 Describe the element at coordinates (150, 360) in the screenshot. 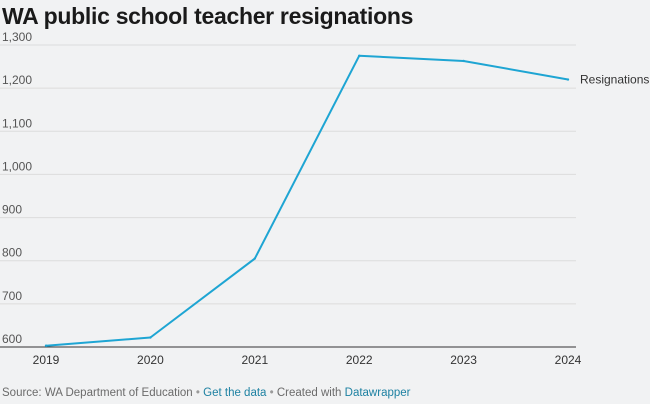

I see `x-tick-label: 2020` at that location.